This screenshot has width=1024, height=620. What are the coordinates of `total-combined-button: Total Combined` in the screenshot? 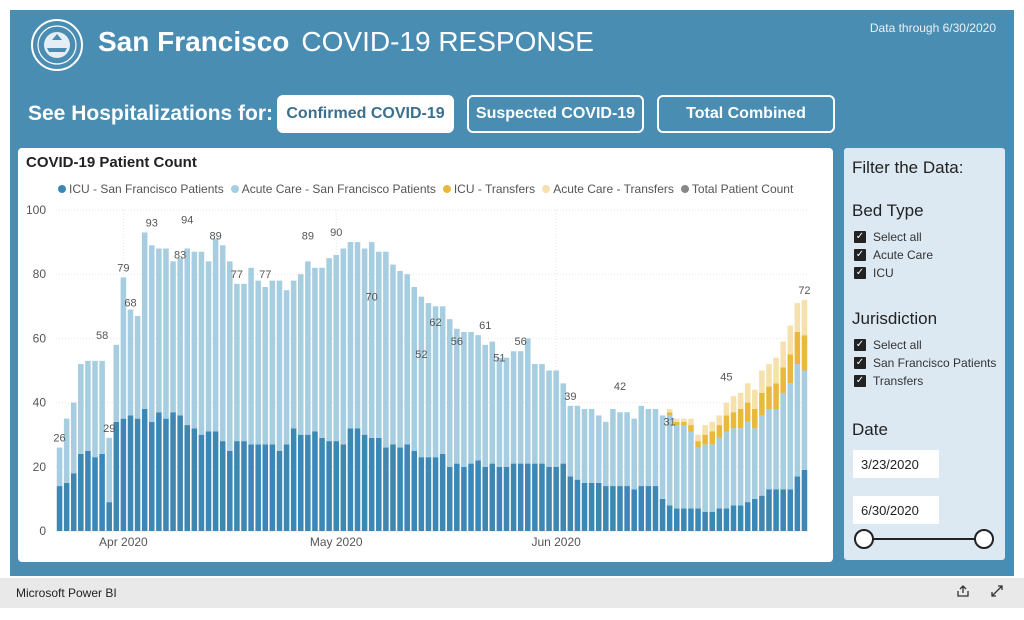 It's located at (746, 114).